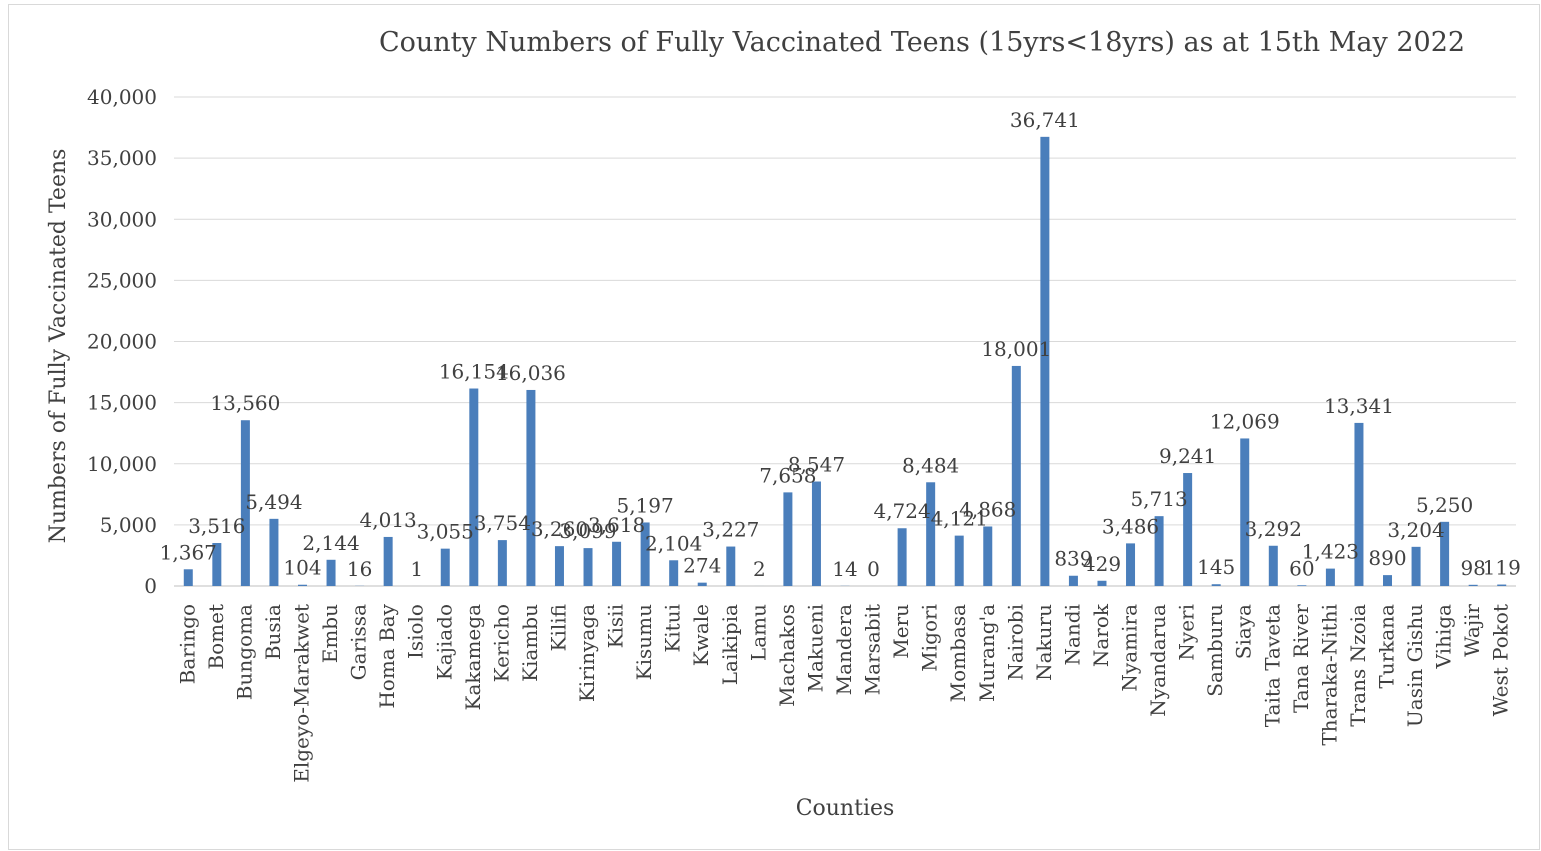 The height and width of the screenshot is (851, 1541). What do you see at coordinates (302, 568) in the screenshot?
I see `data-label: 104` at bounding box center [302, 568].